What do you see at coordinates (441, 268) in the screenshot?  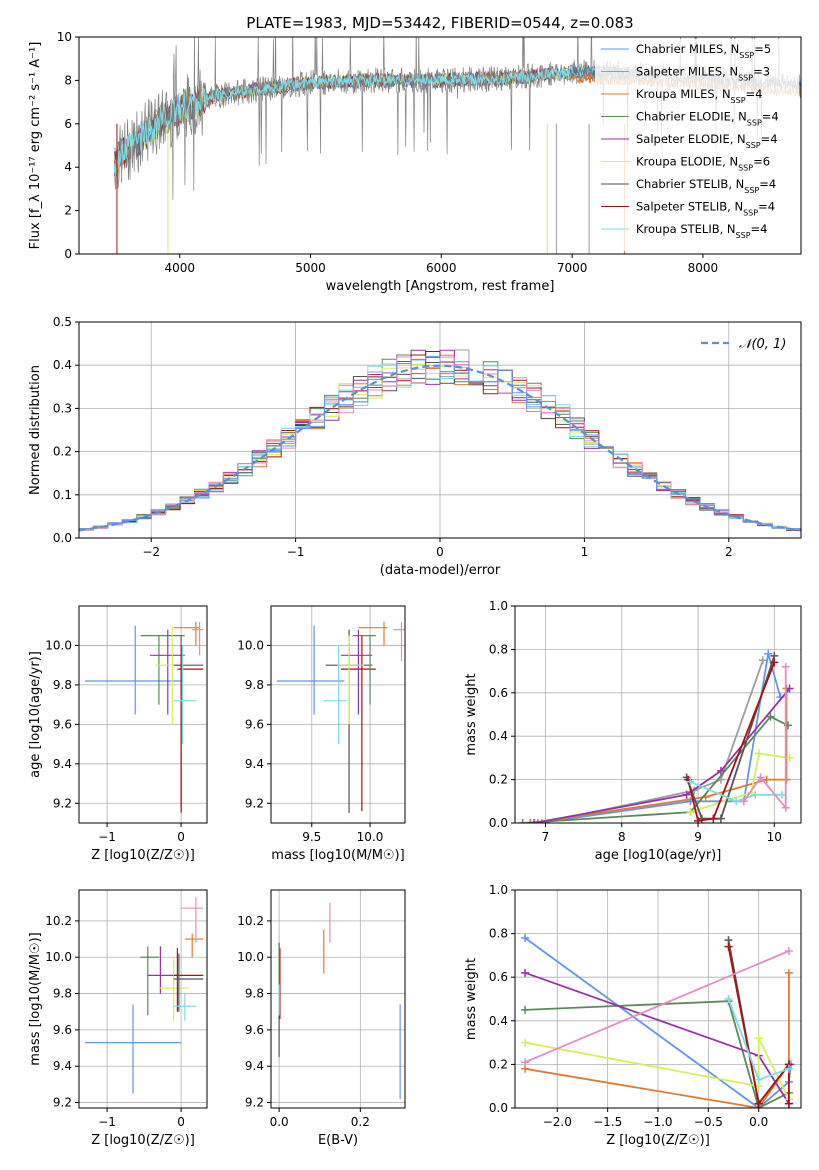 I see `x-tick-label: 6000` at bounding box center [441, 268].